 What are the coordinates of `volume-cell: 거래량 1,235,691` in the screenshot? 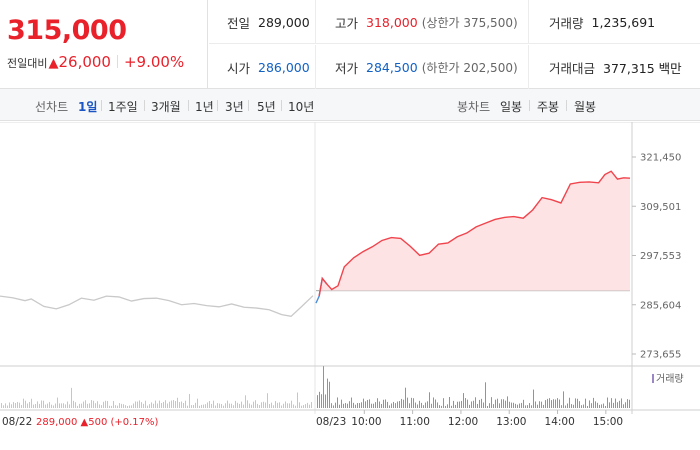 It's located at (614, 22).